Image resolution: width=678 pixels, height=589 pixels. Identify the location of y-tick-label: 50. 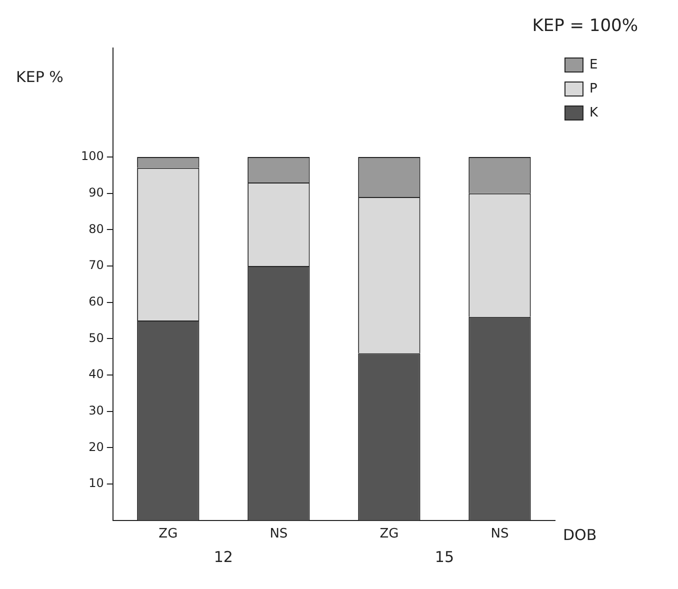
(96, 337).